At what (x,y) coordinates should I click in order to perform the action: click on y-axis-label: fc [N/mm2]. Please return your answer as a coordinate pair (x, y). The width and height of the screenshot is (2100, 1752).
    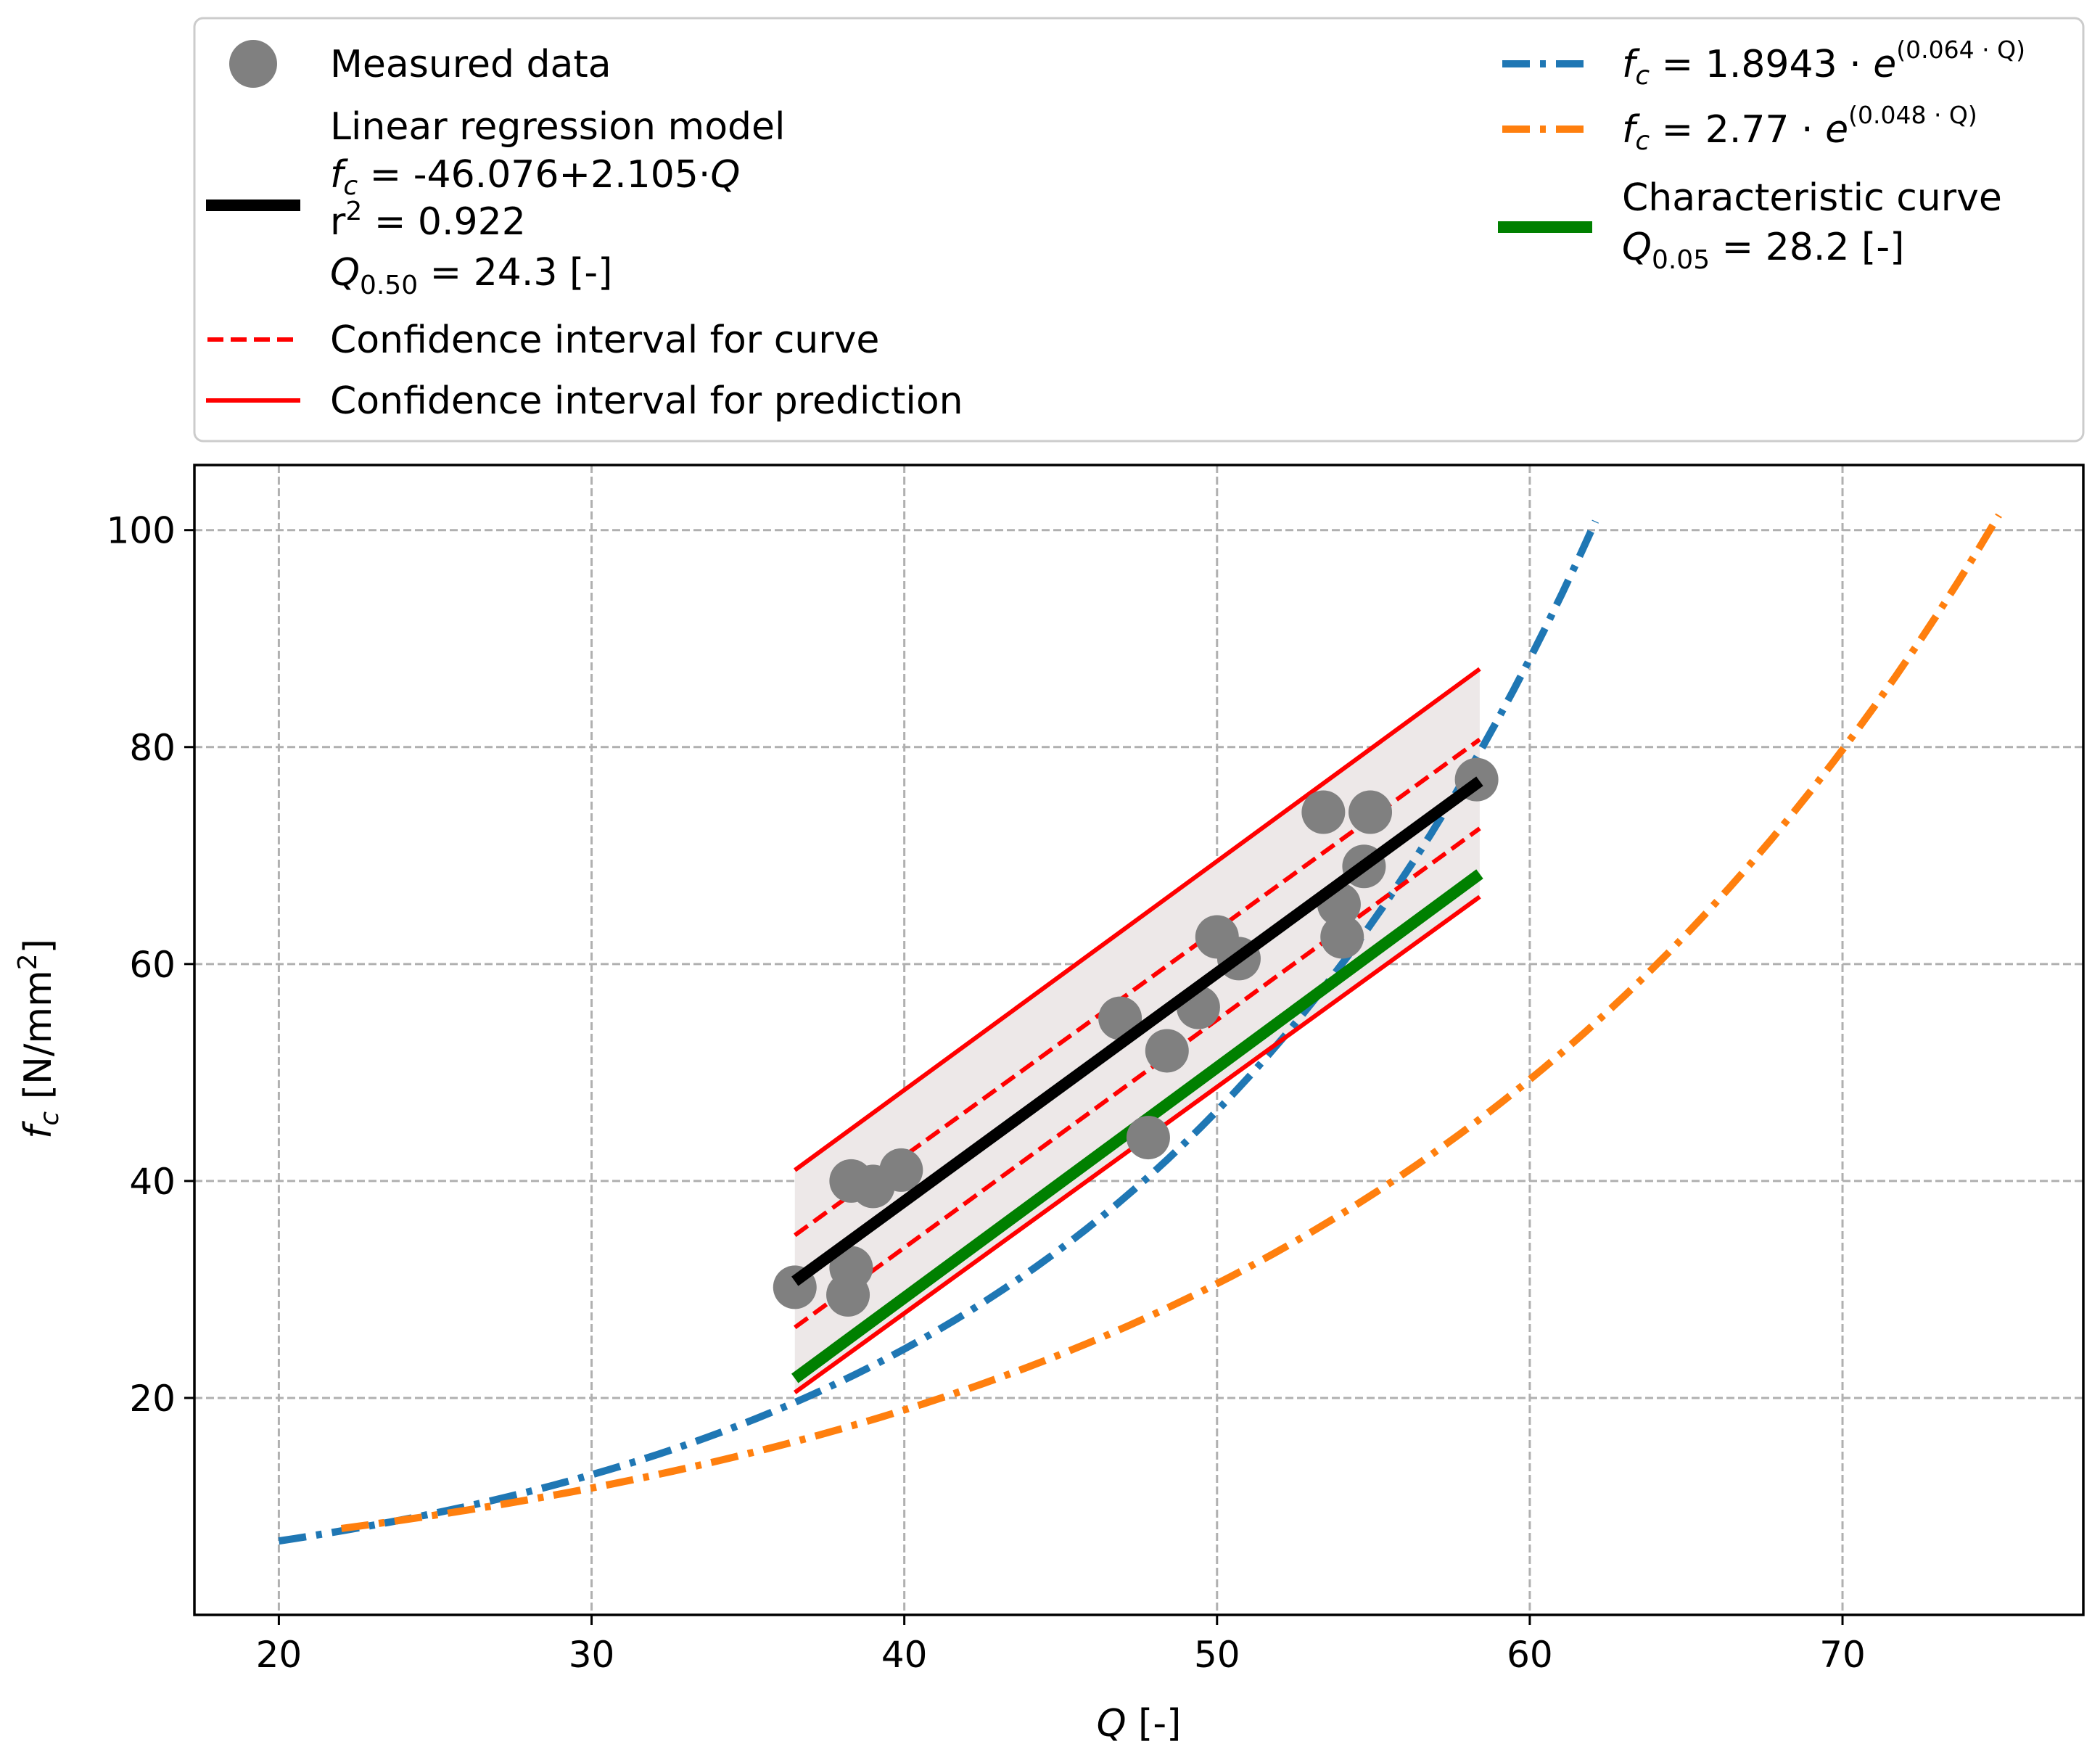
    Looking at the image, I should click on (39, 1039).